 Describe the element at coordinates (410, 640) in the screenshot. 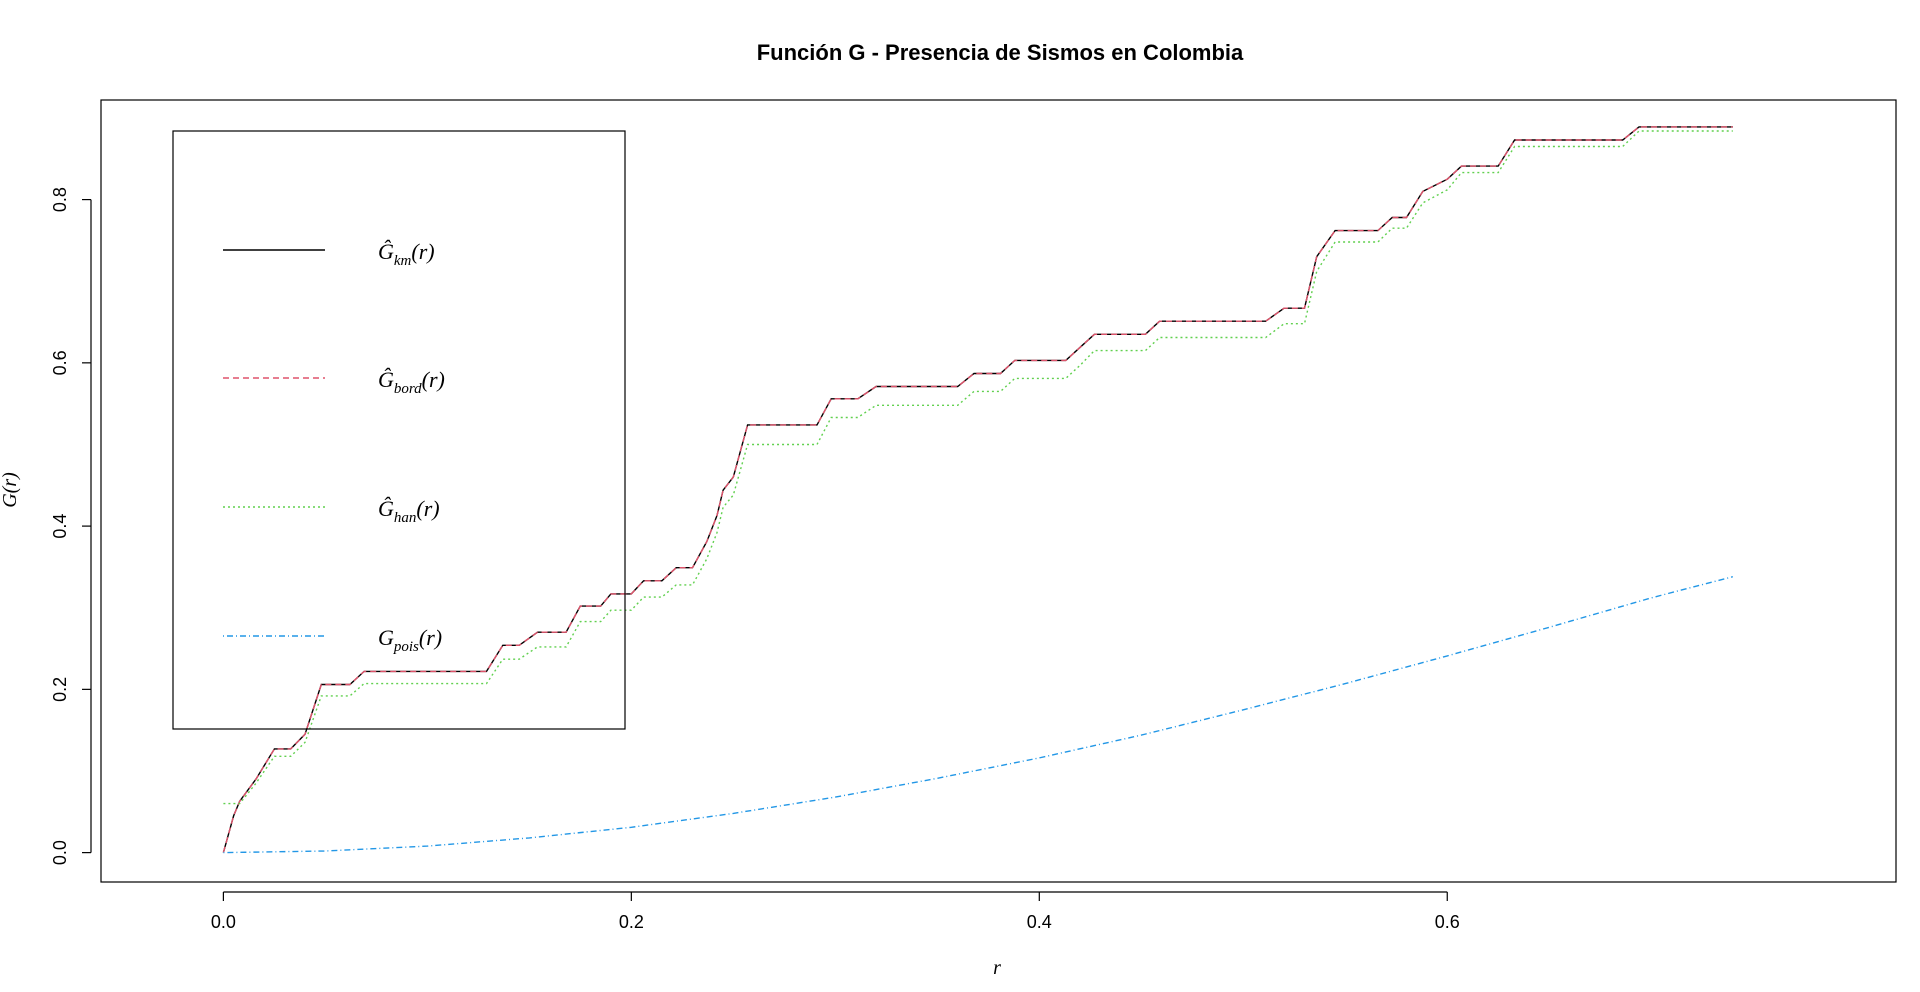

I see `legend-label-pois: Gpois(r)` at that location.